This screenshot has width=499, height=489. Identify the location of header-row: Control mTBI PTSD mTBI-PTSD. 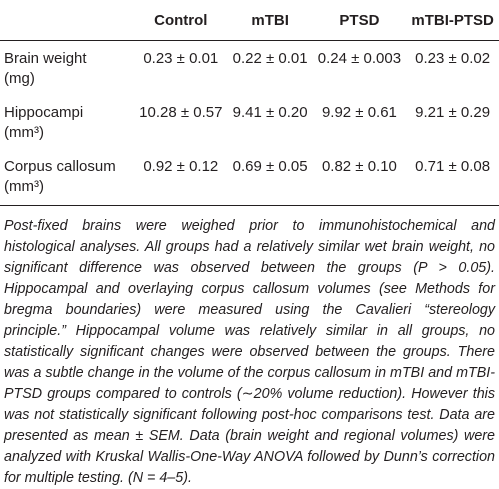
(249, 20).